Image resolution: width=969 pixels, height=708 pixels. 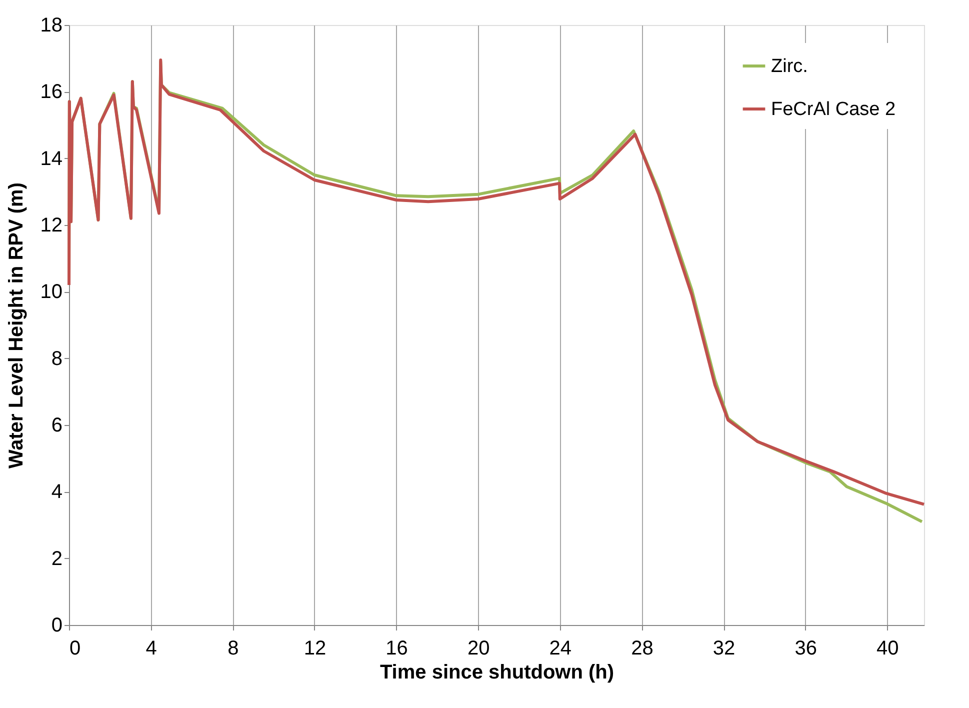 I want to click on x-axis-title: Time since shutdown (h), so click(x=497, y=673).